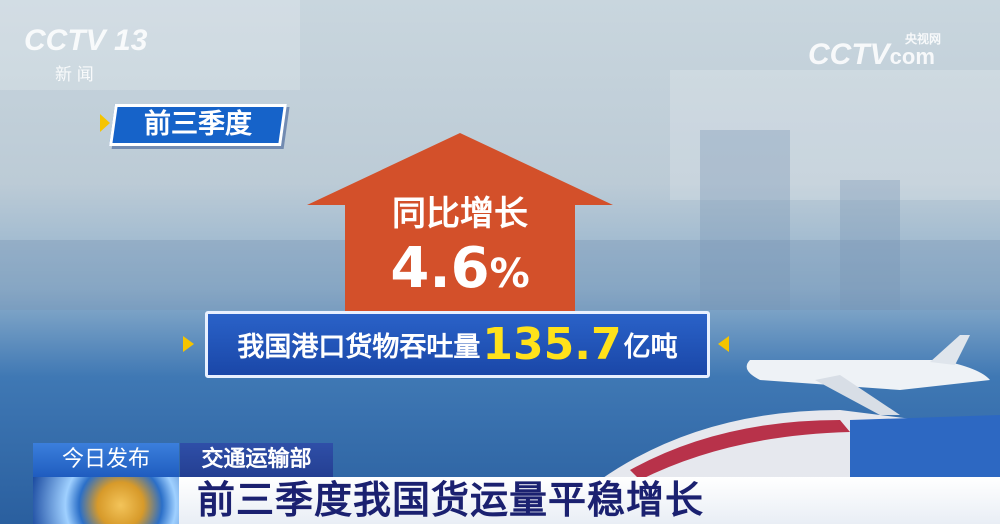 The width and height of the screenshot is (1000, 524). I want to click on stat-label: 我国港口货物吞吐量, so click(359, 347).